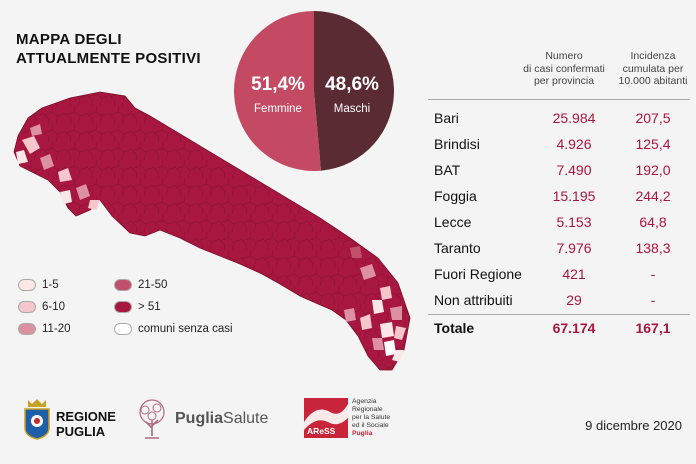  I want to click on aress-wave-icon, so click(326, 417).